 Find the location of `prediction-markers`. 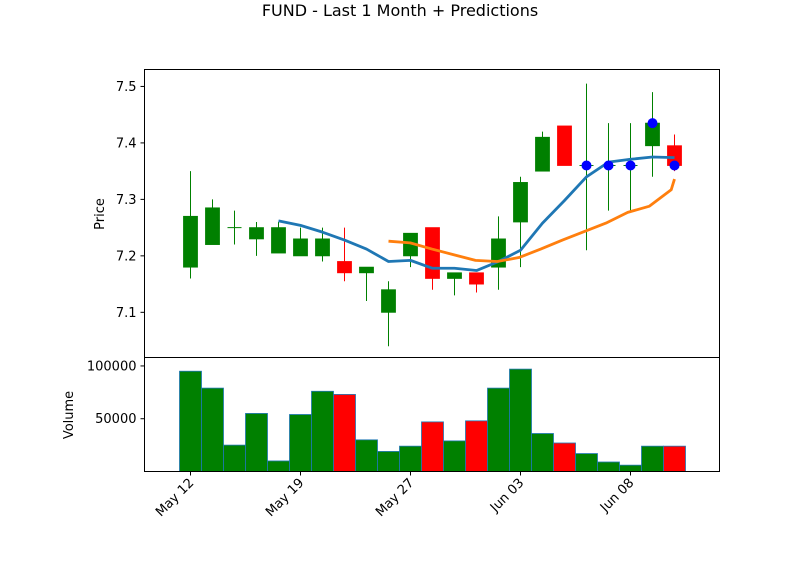

prediction-markers is located at coordinates (630, 144).